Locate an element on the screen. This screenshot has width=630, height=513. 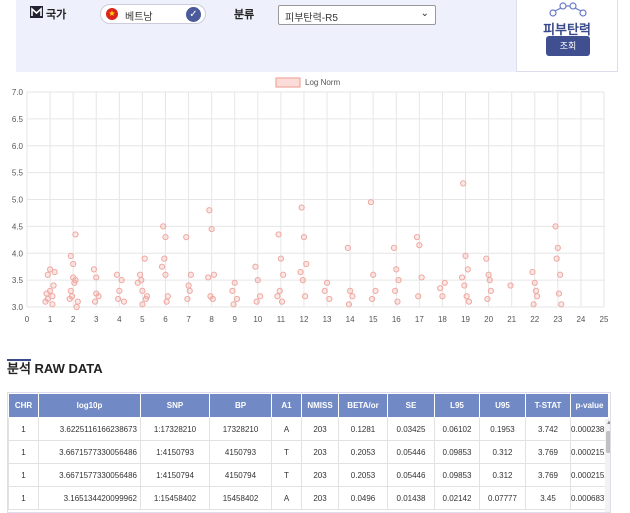
country-icon is located at coordinates (36, 12).